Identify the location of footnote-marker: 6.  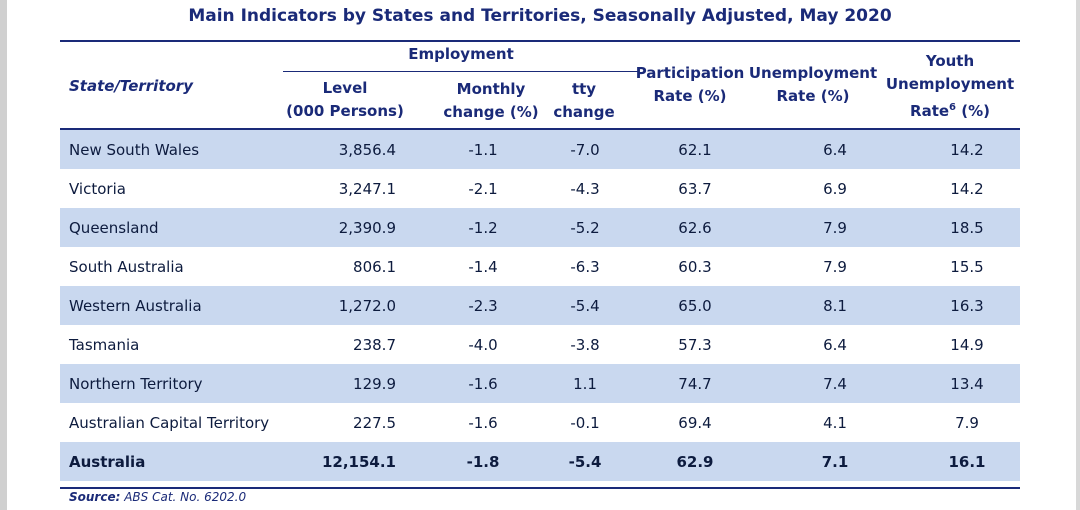
(953, 107).